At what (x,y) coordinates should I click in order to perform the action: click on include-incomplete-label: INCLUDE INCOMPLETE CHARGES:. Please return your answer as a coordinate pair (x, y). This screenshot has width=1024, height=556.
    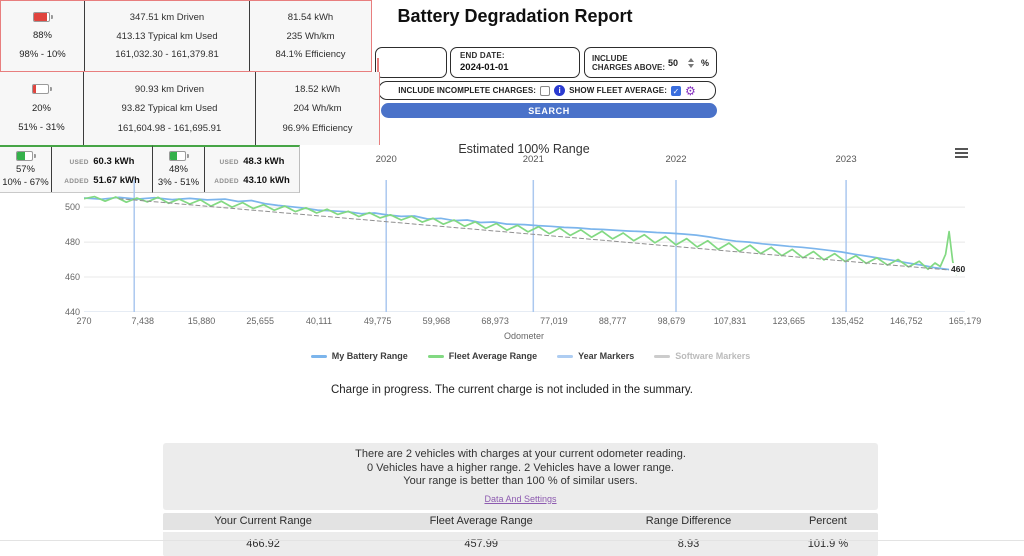
    Looking at the image, I should click on (467, 90).